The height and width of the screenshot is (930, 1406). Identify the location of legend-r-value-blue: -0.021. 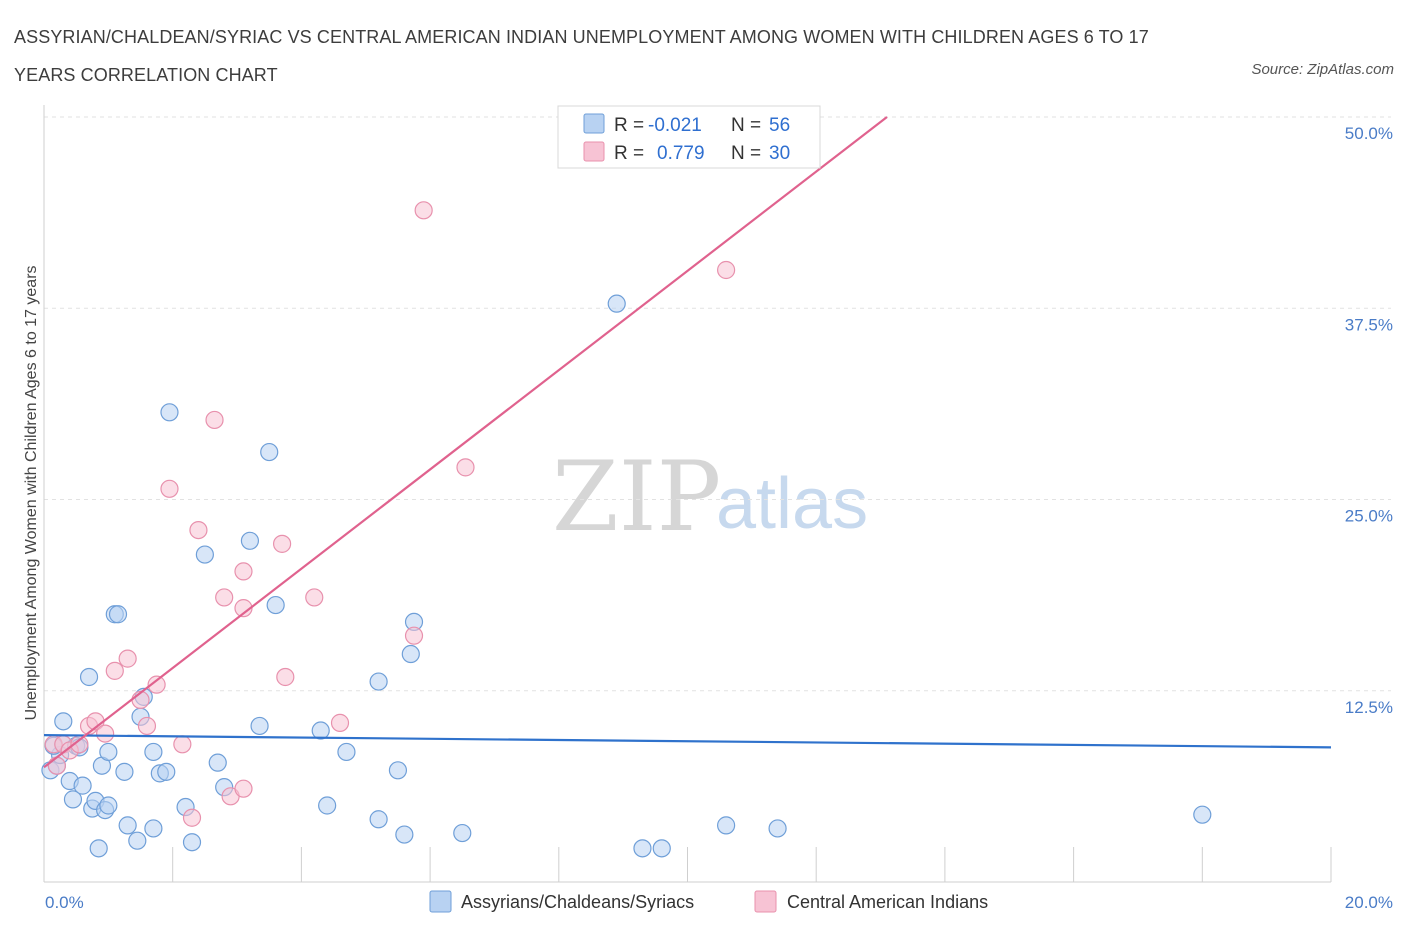
(675, 125).